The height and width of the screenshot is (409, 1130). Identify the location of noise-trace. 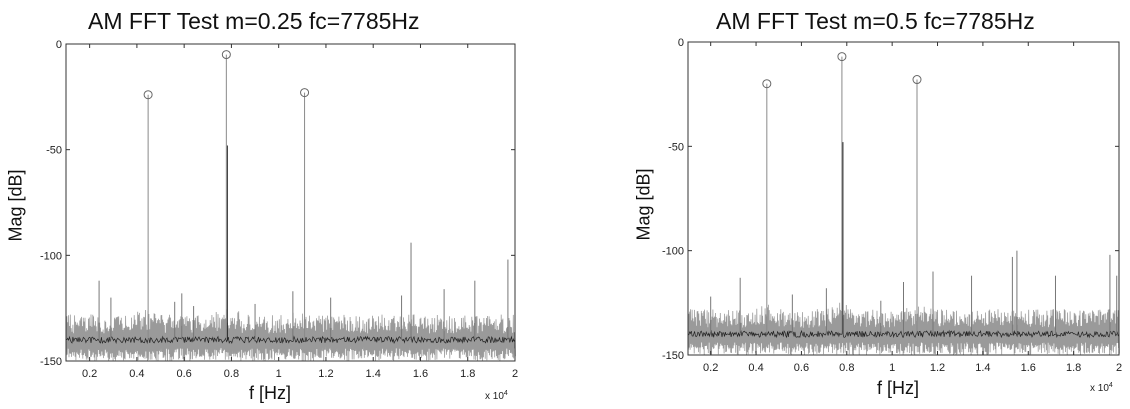
(290, 335).